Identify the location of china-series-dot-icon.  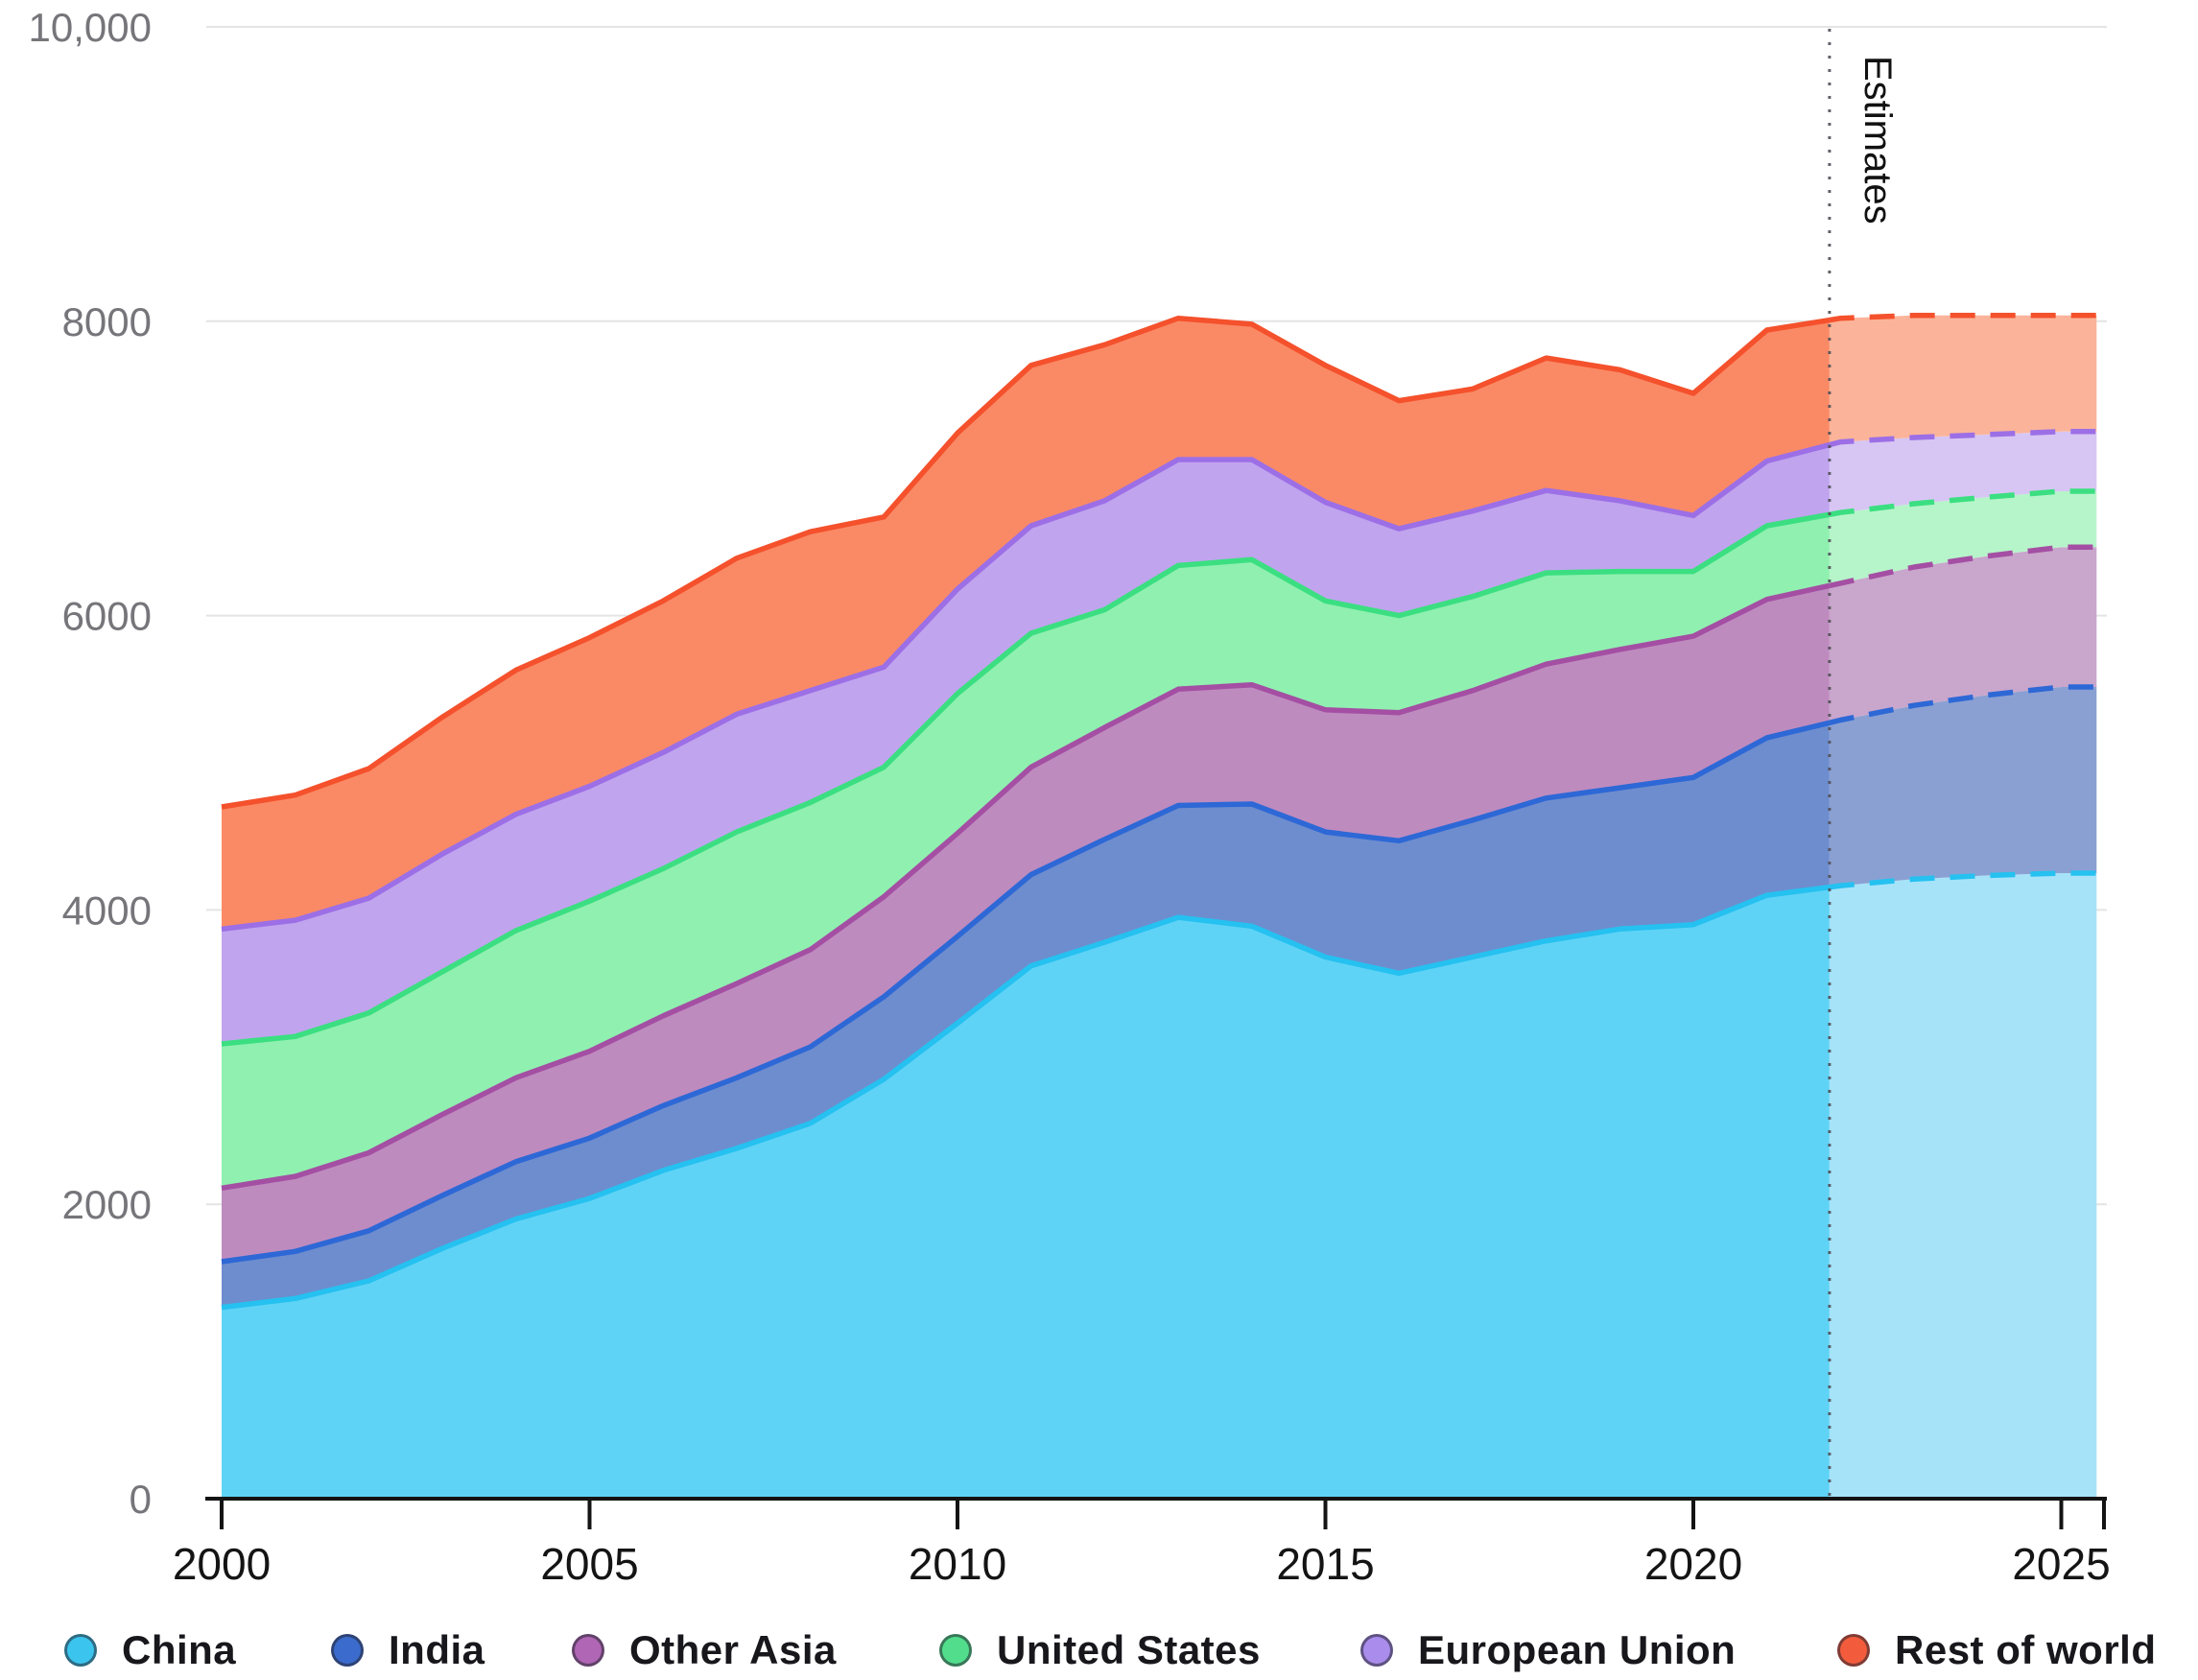
(80, 1651).